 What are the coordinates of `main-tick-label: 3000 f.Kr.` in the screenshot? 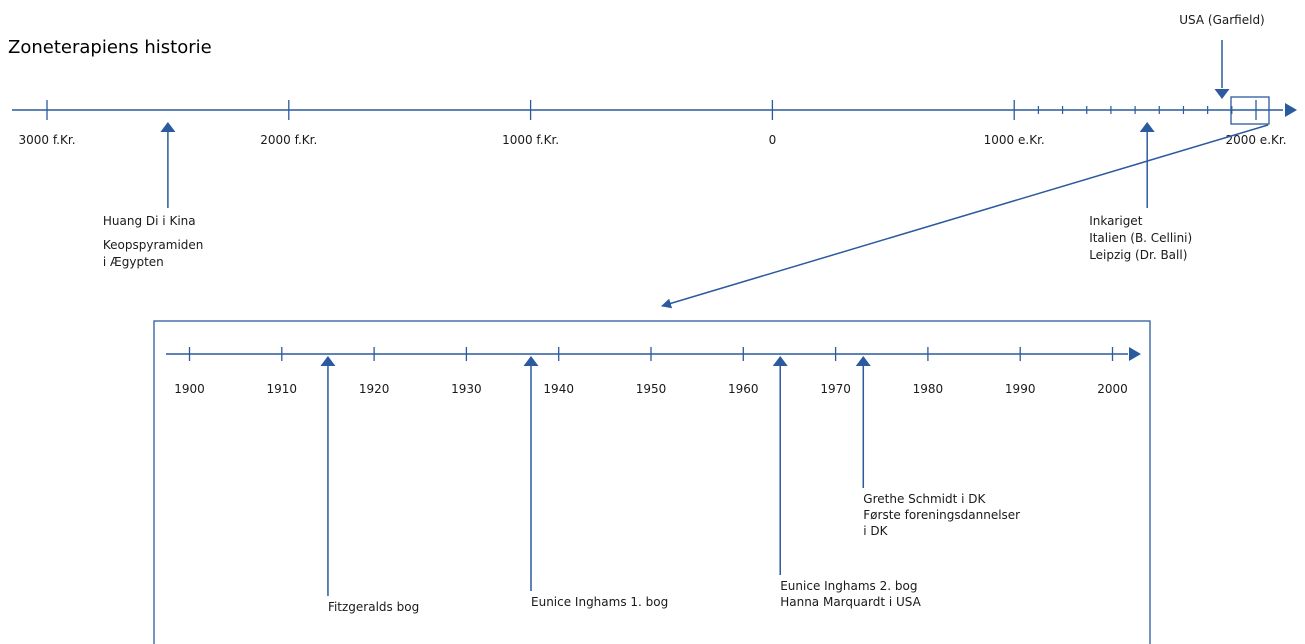 It's located at (46, 140).